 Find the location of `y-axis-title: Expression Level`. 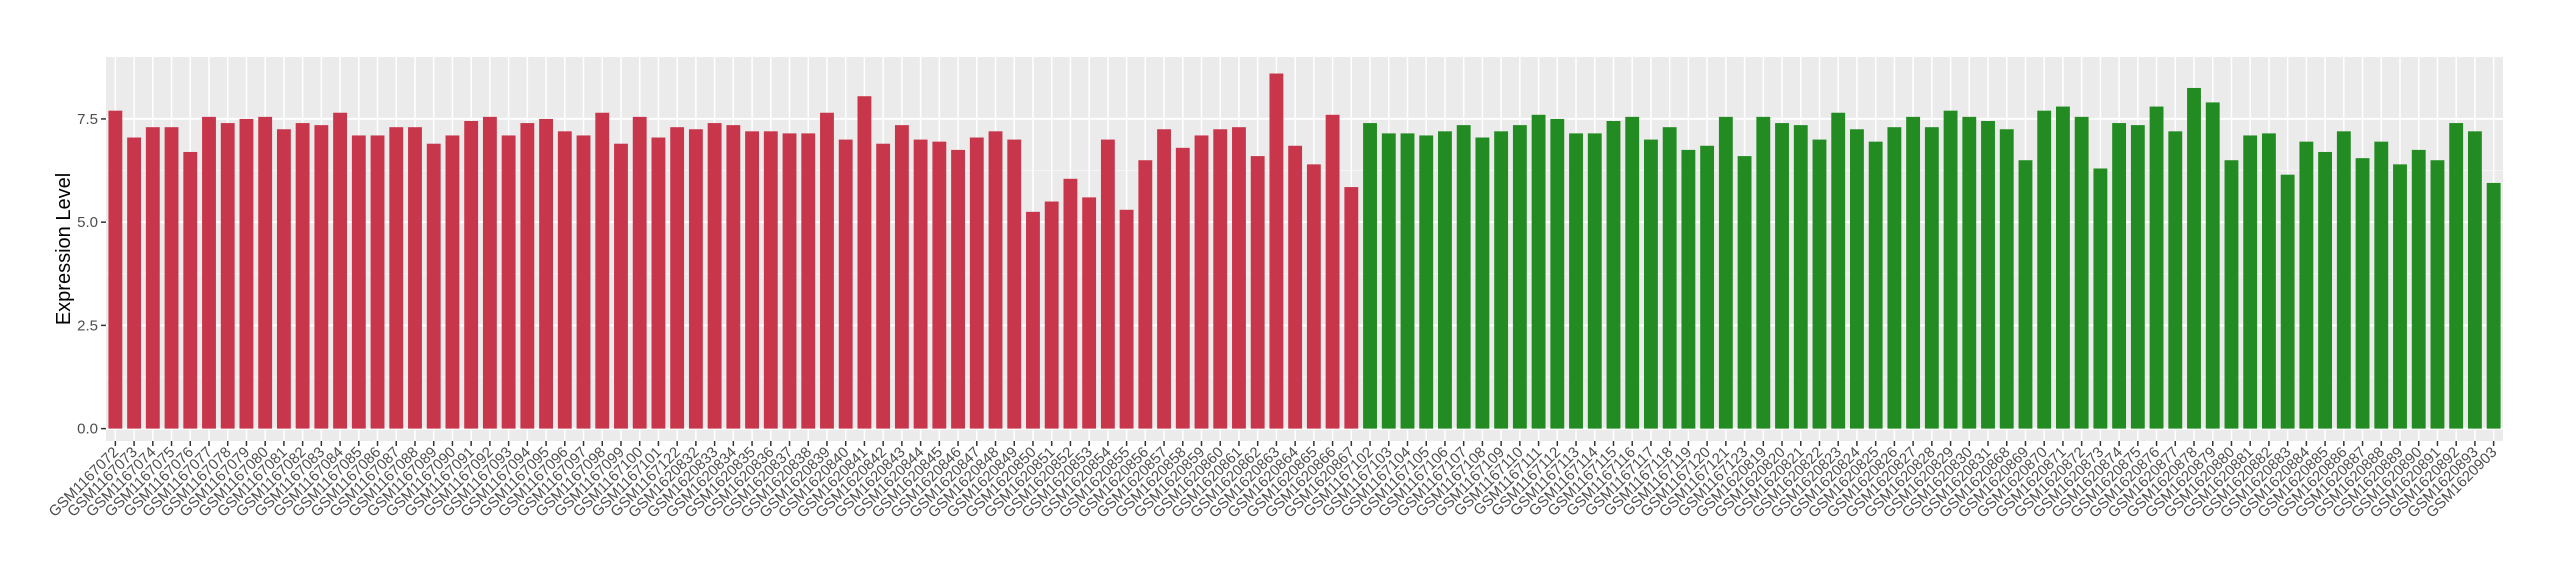

y-axis-title: Expression Level is located at coordinates (64, 249).